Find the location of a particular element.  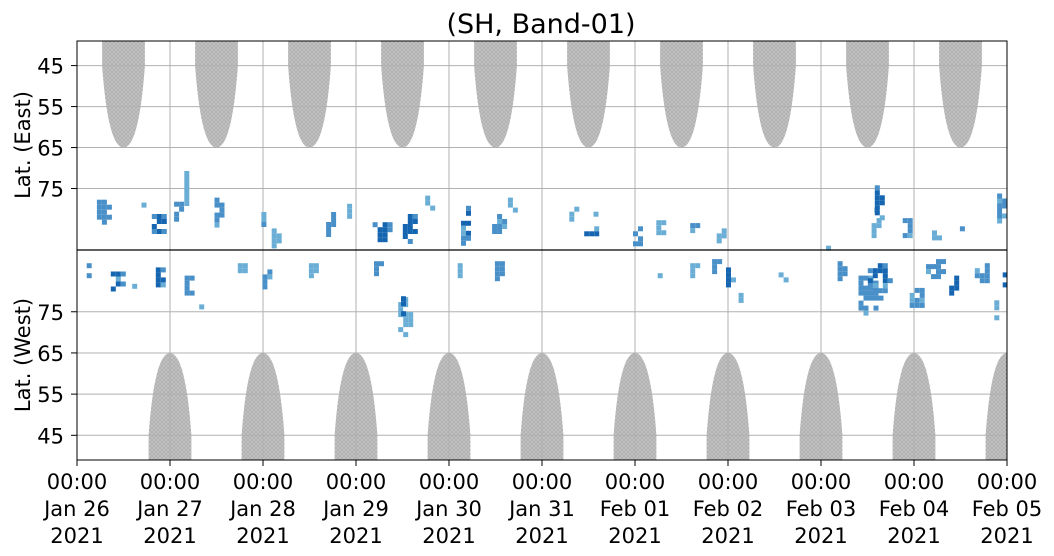

y-tick-label-west: 45 is located at coordinates (50, 436).